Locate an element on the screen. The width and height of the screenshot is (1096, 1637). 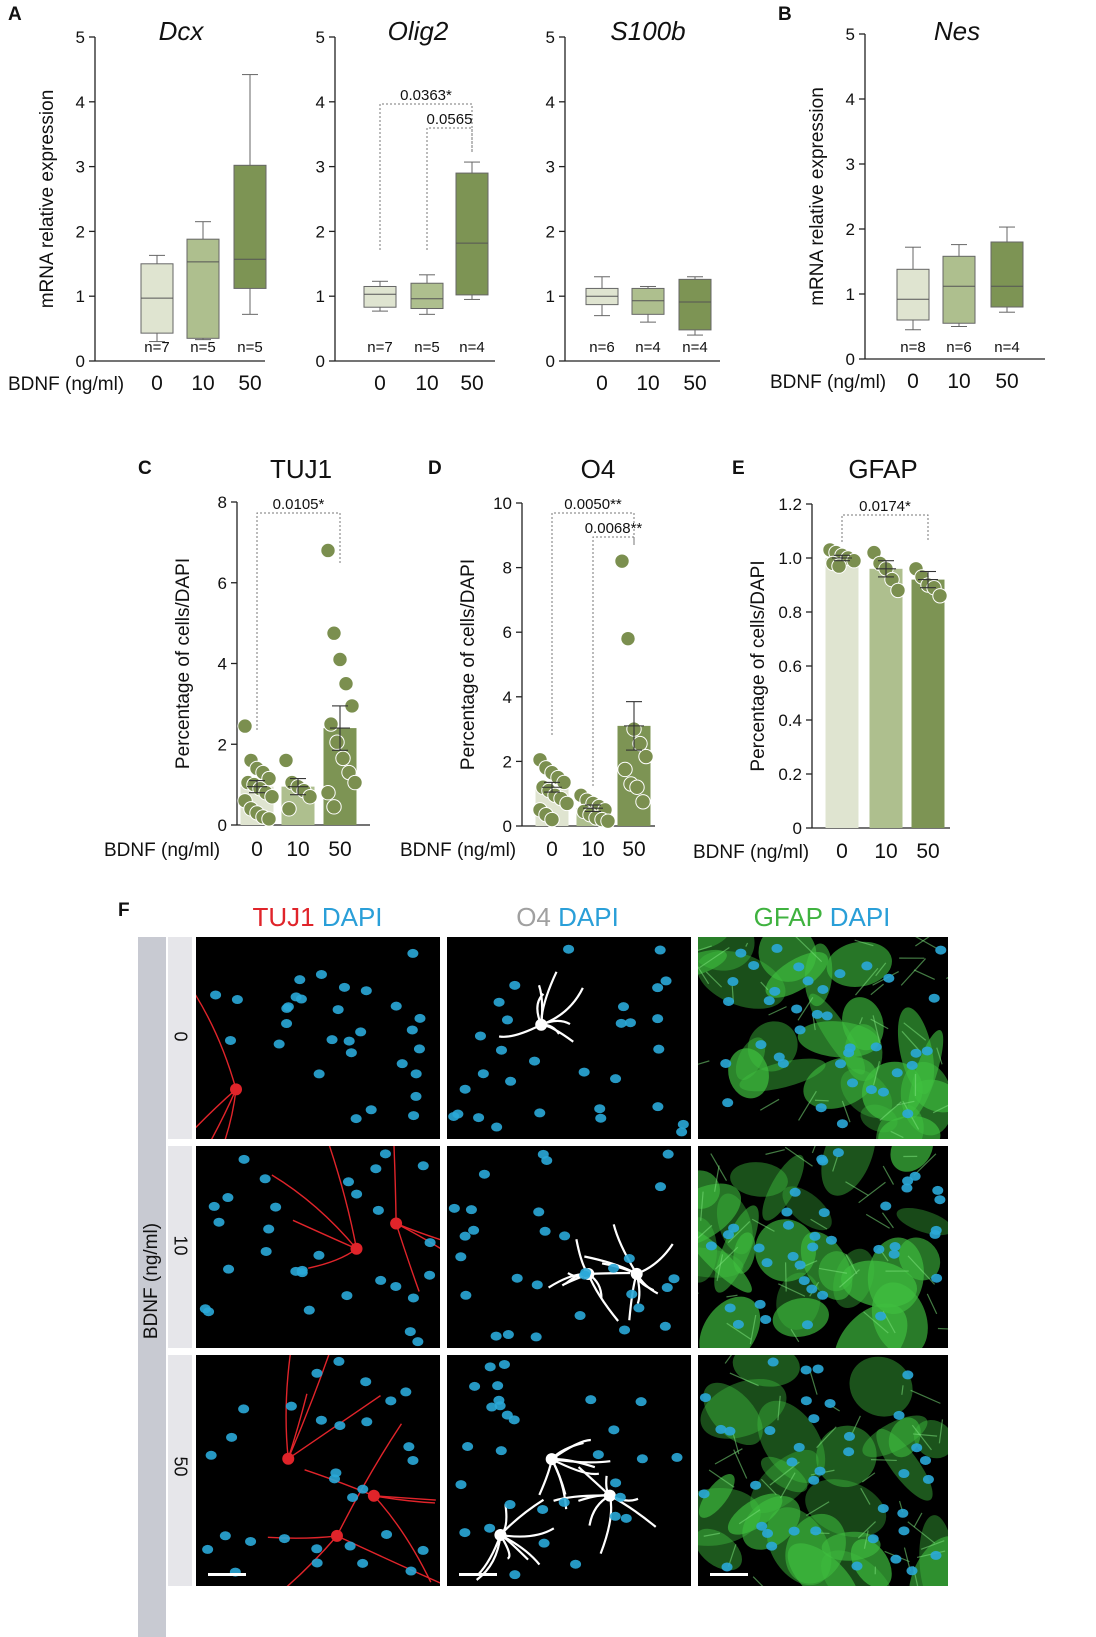
o4-label: O4 is located at coordinates (533, 917).